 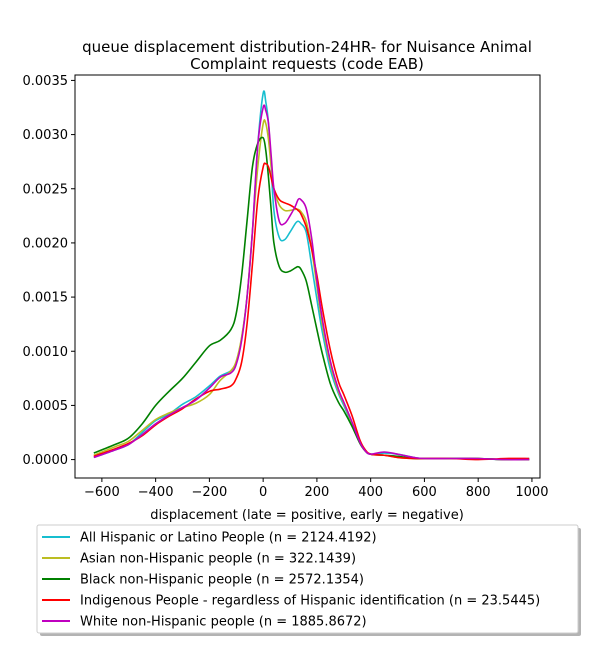 I want to click on y-tick-label: 0.0005, so click(x=46, y=406).